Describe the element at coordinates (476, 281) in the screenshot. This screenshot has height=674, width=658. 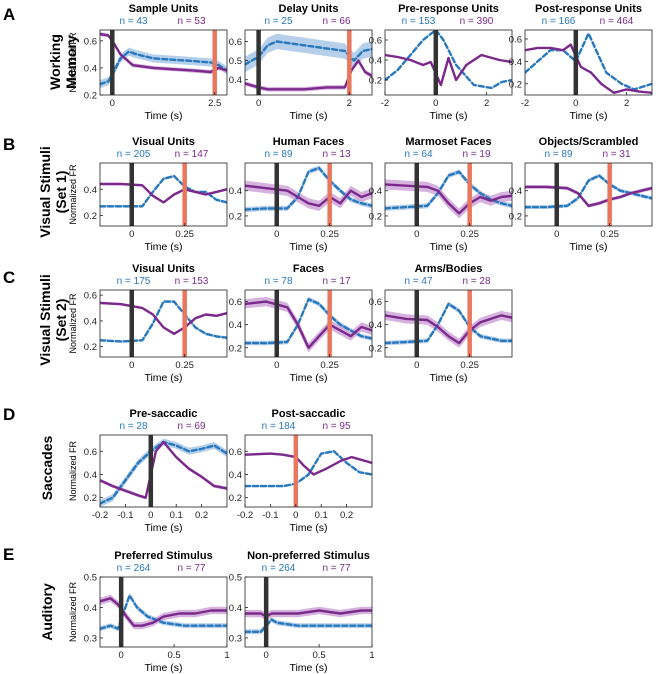
I see `n-count-purple: n = 28` at that location.